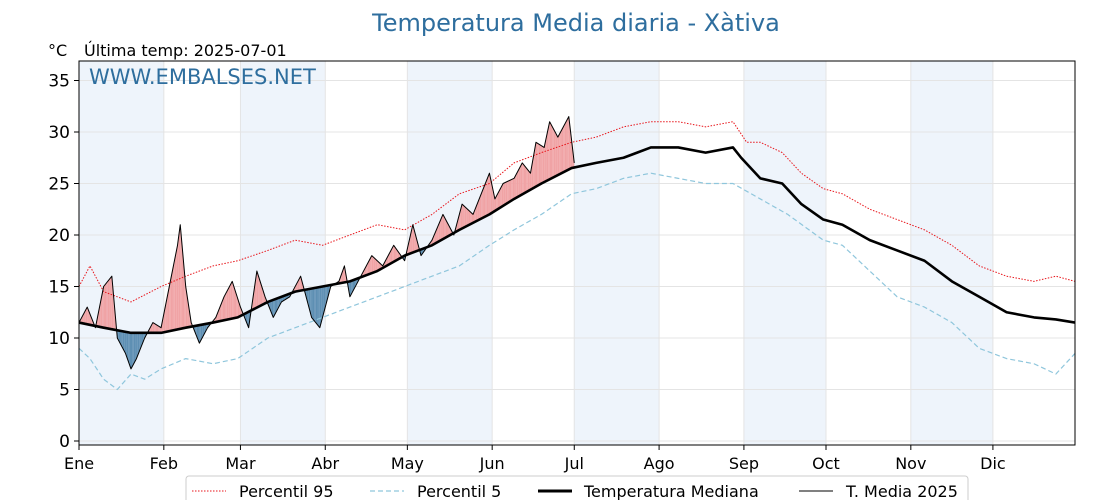 The image size is (1120, 500). What do you see at coordinates (826, 463) in the screenshot?
I see `x-tick-label: Oct` at bounding box center [826, 463].